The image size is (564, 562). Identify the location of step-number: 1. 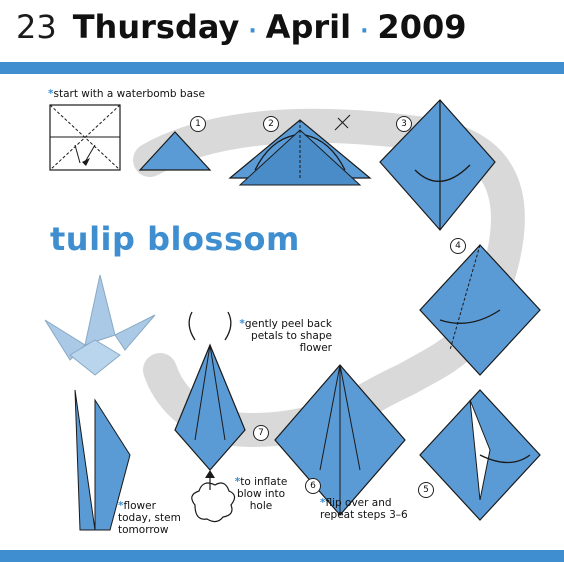
(198, 124).